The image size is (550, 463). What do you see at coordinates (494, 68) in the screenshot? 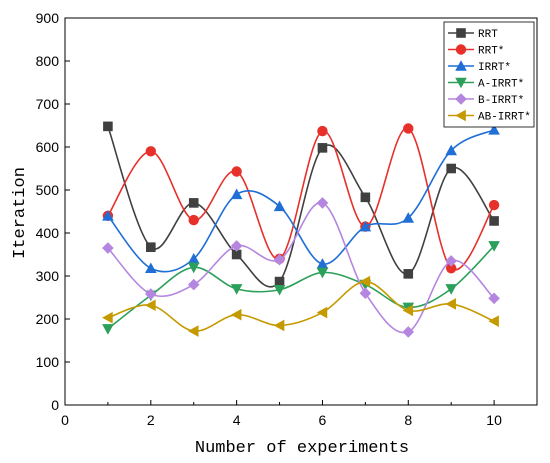
I see `legend-label: IRRT*` at bounding box center [494, 68].